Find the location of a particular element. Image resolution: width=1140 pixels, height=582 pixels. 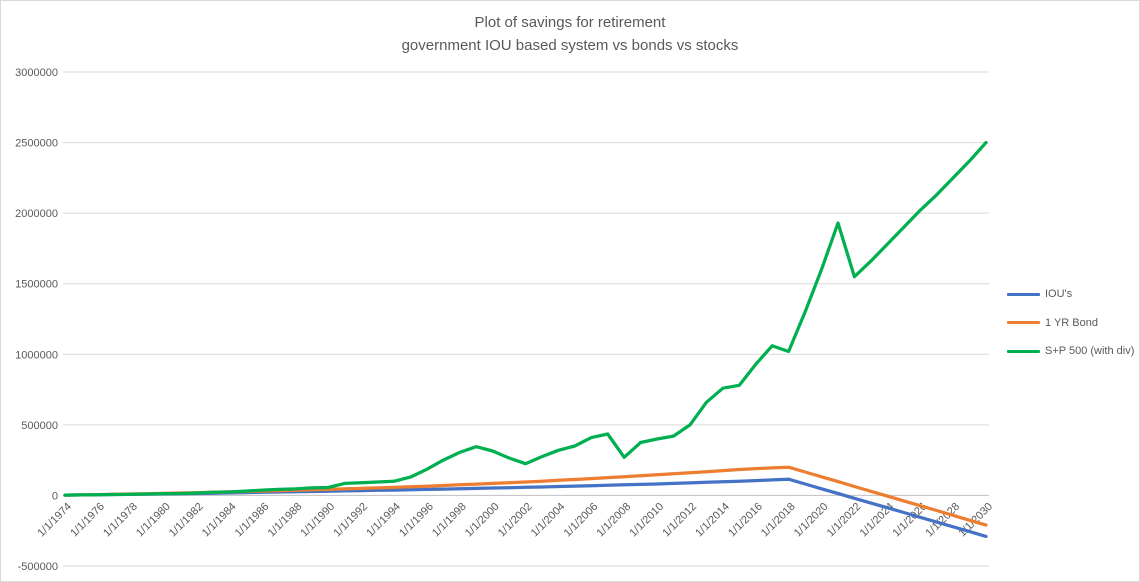

legend: IOU's 1 YR Bond S+P 500 (with div) is located at coordinates (1070, 323).